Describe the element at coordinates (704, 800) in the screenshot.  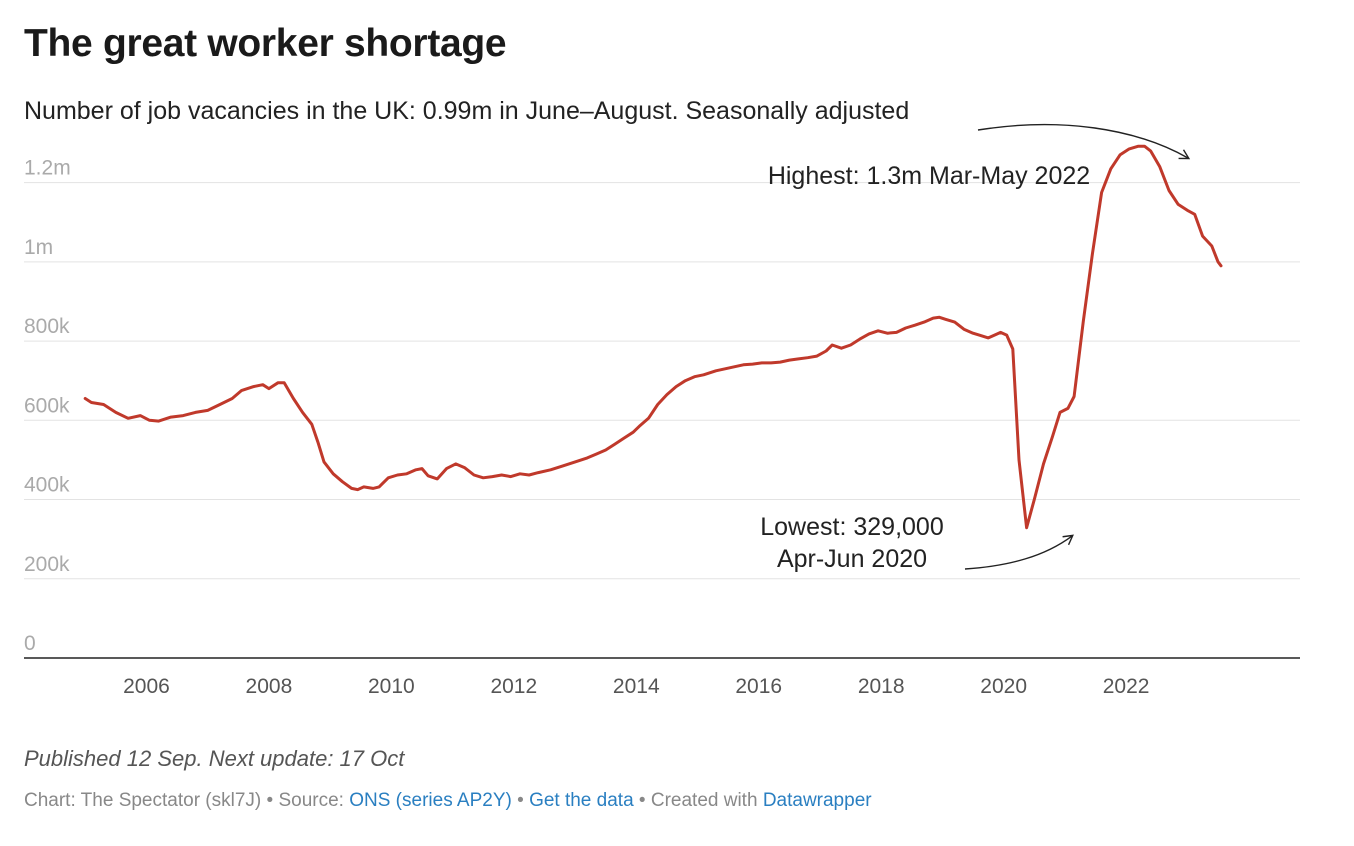
I see `created-with-label: Created with` at that location.